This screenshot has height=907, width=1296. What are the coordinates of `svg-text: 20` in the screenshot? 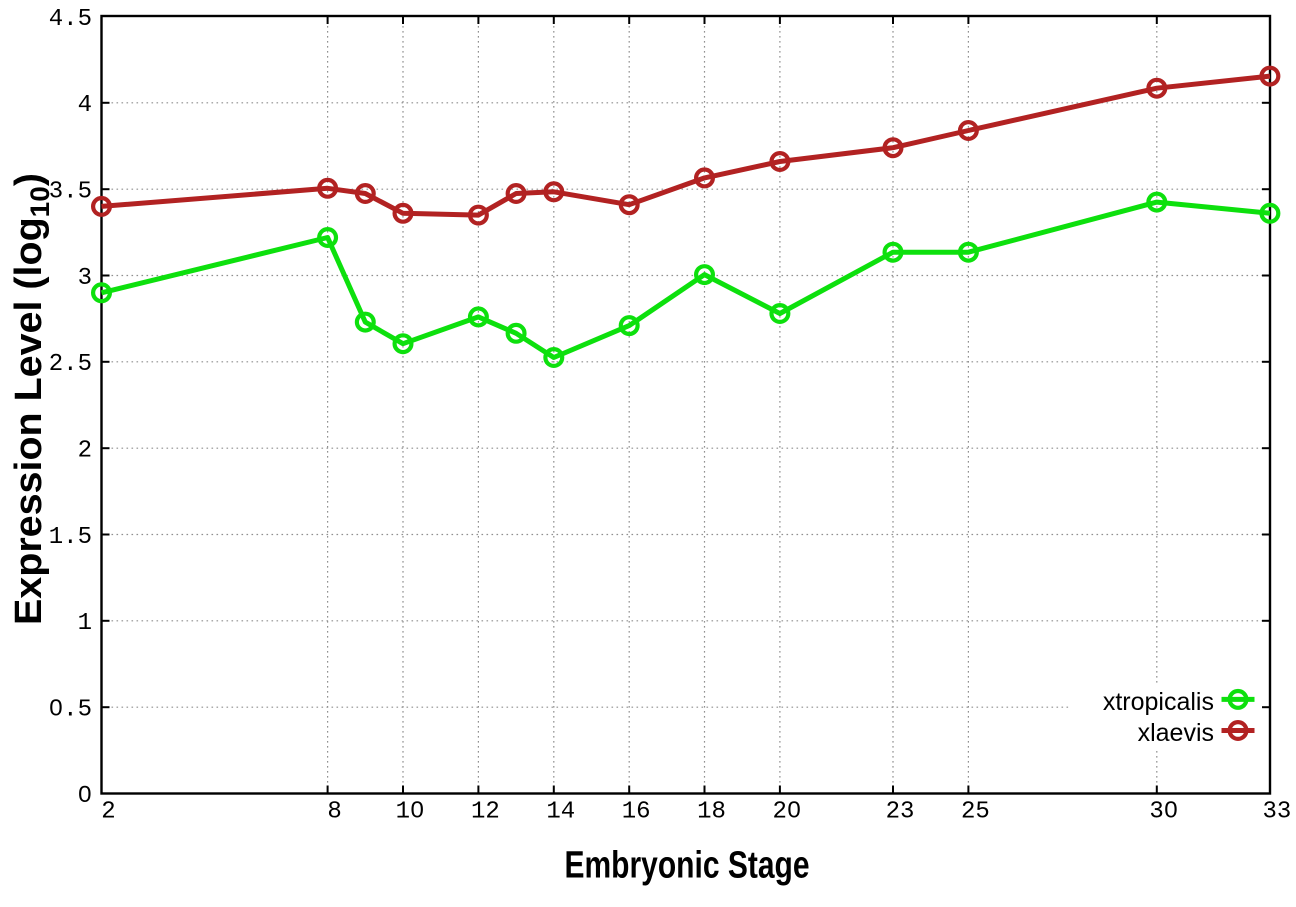 It's located at (786, 812).